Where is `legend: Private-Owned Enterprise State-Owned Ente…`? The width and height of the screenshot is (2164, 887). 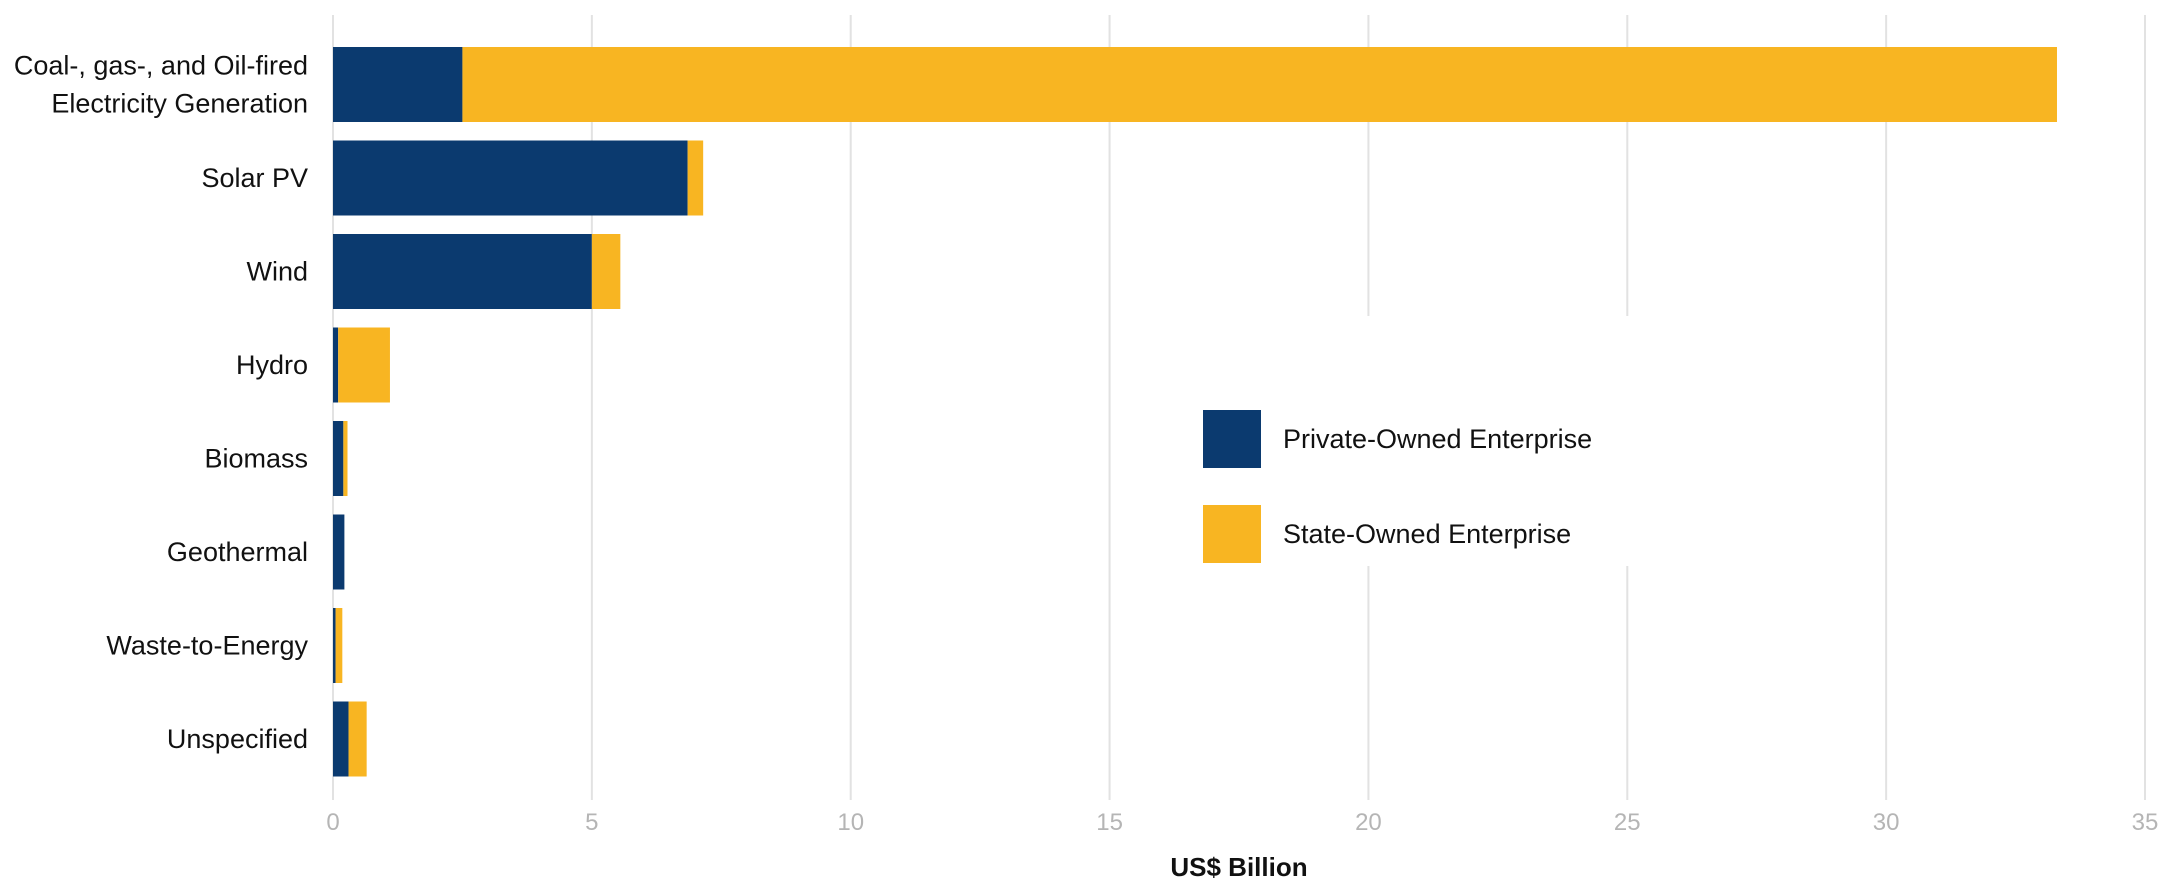 legend: Private-Owned Enterprise State-Owned Ente… is located at coordinates (1452, 441).